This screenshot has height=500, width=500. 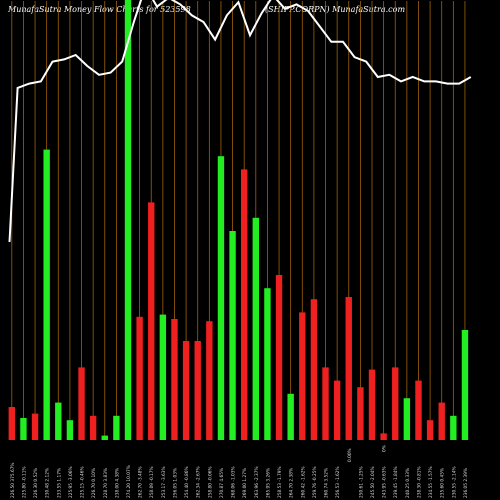 I want to click on tick-label: 270.87 4.65%, so click(x=222, y=483).